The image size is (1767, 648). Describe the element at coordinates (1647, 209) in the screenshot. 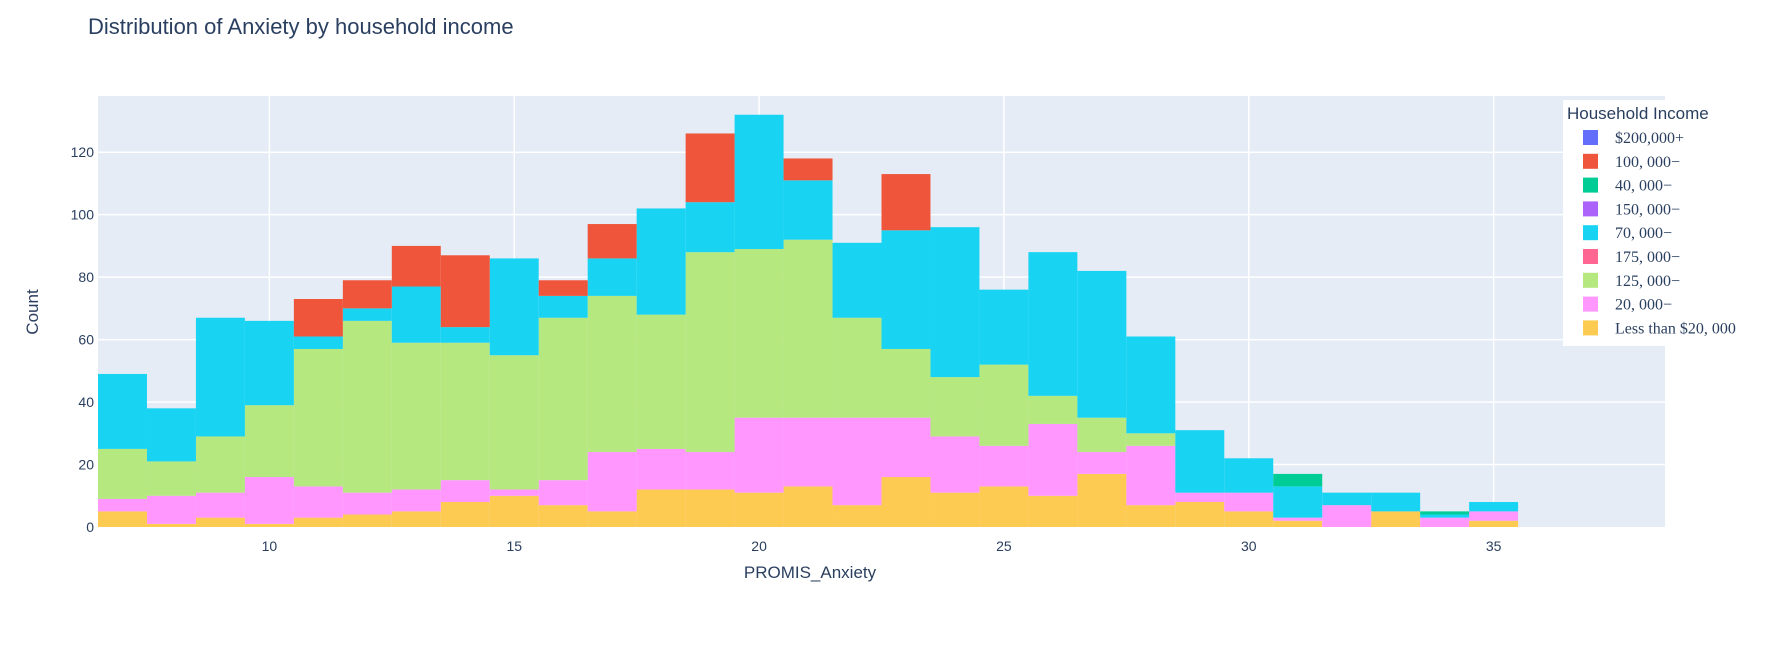

I see `legend-item-label: 150, 000−` at that location.